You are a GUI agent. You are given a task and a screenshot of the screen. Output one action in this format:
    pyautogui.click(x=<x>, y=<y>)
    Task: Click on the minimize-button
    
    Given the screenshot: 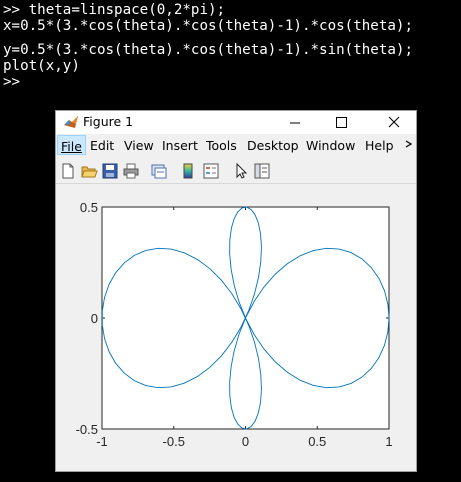 What is the action you would take?
    pyautogui.click(x=295, y=122)
    